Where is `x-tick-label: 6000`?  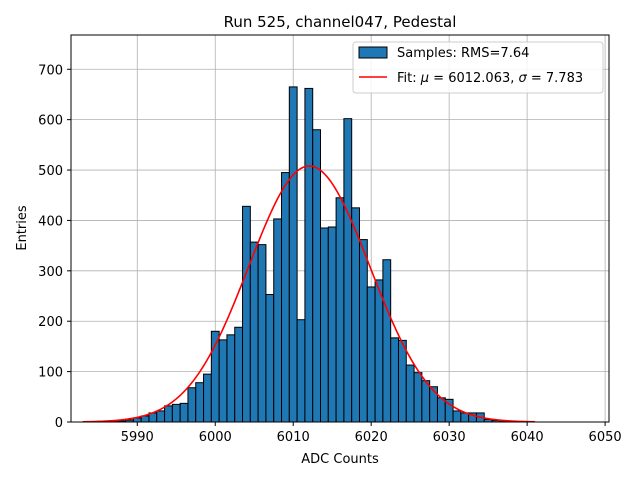 x-tick-label: 6000 is located at coordinates (215, 437).